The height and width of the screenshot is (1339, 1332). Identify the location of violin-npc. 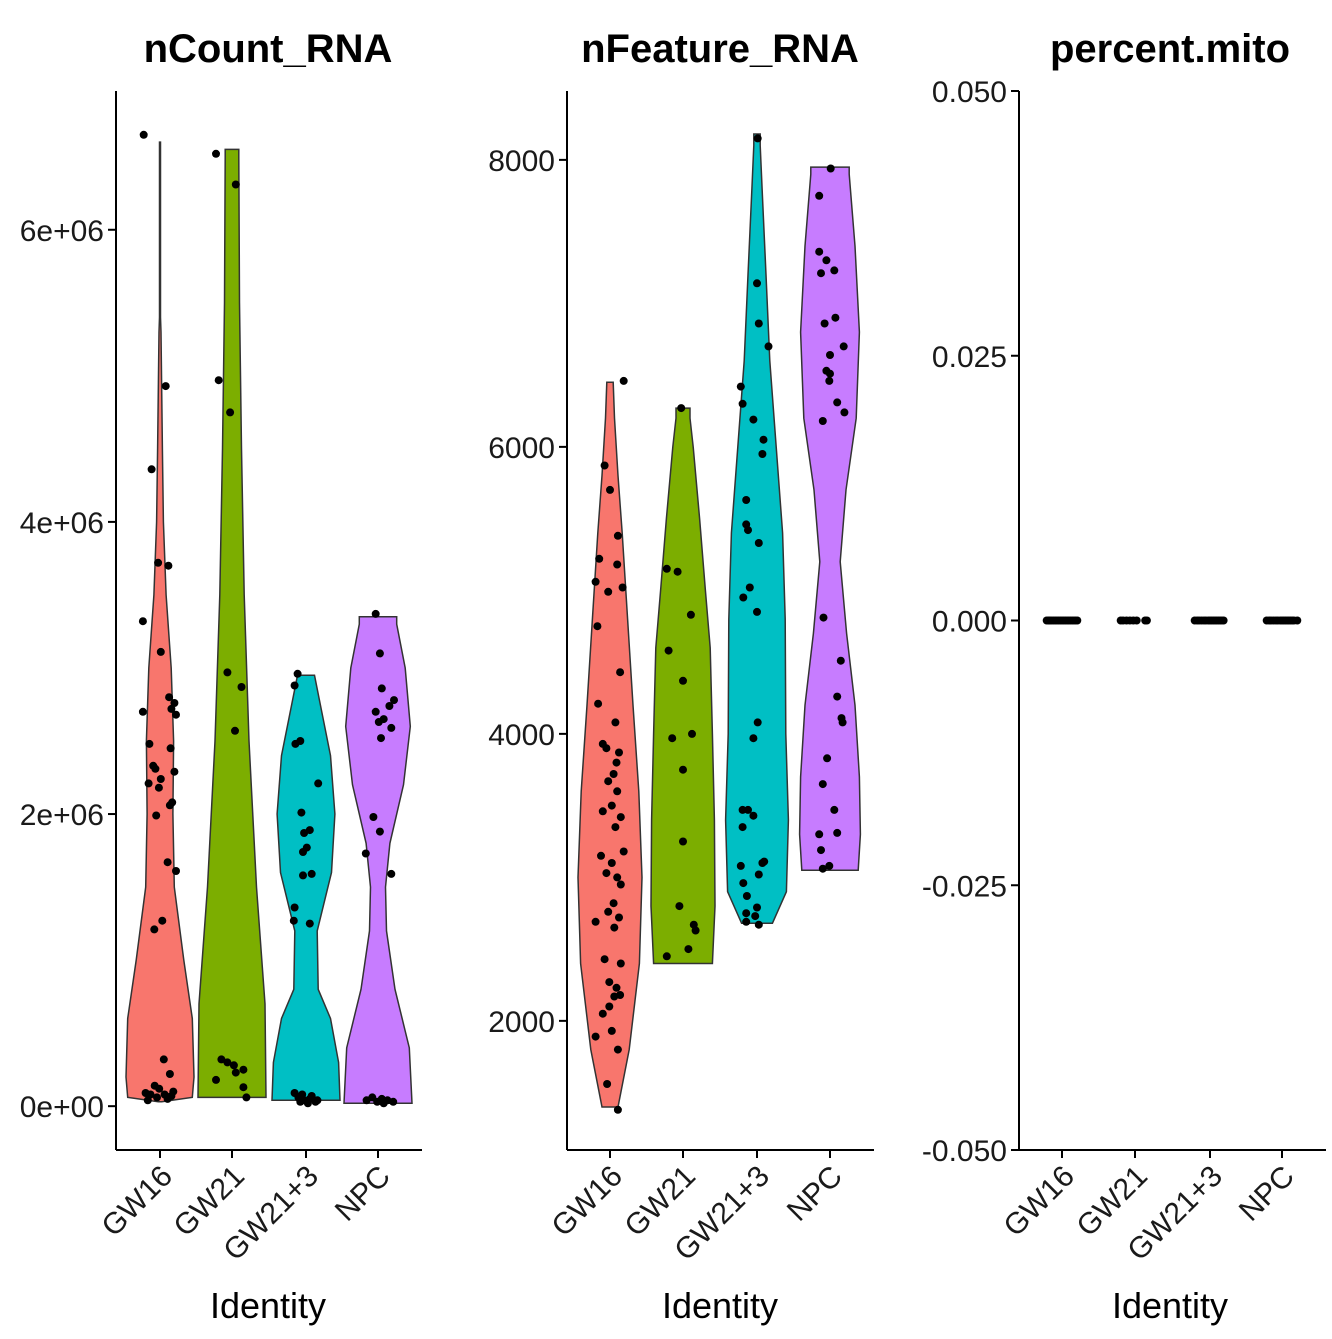
(830, 518).